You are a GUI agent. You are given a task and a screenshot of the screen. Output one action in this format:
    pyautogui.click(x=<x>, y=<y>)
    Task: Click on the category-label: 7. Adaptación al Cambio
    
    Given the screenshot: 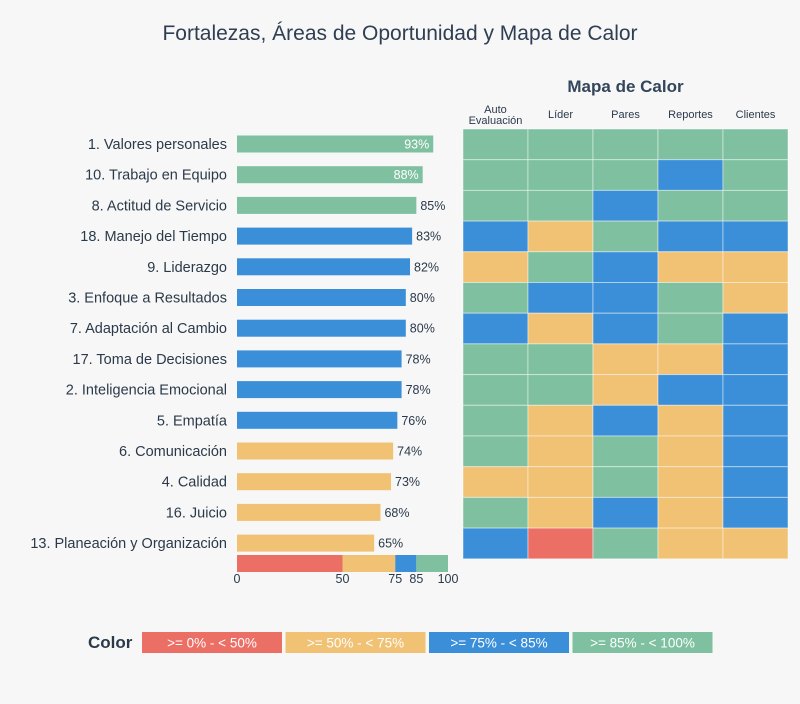 What is the action you would take?
    pyautogui.click(x=148, y=329)
    